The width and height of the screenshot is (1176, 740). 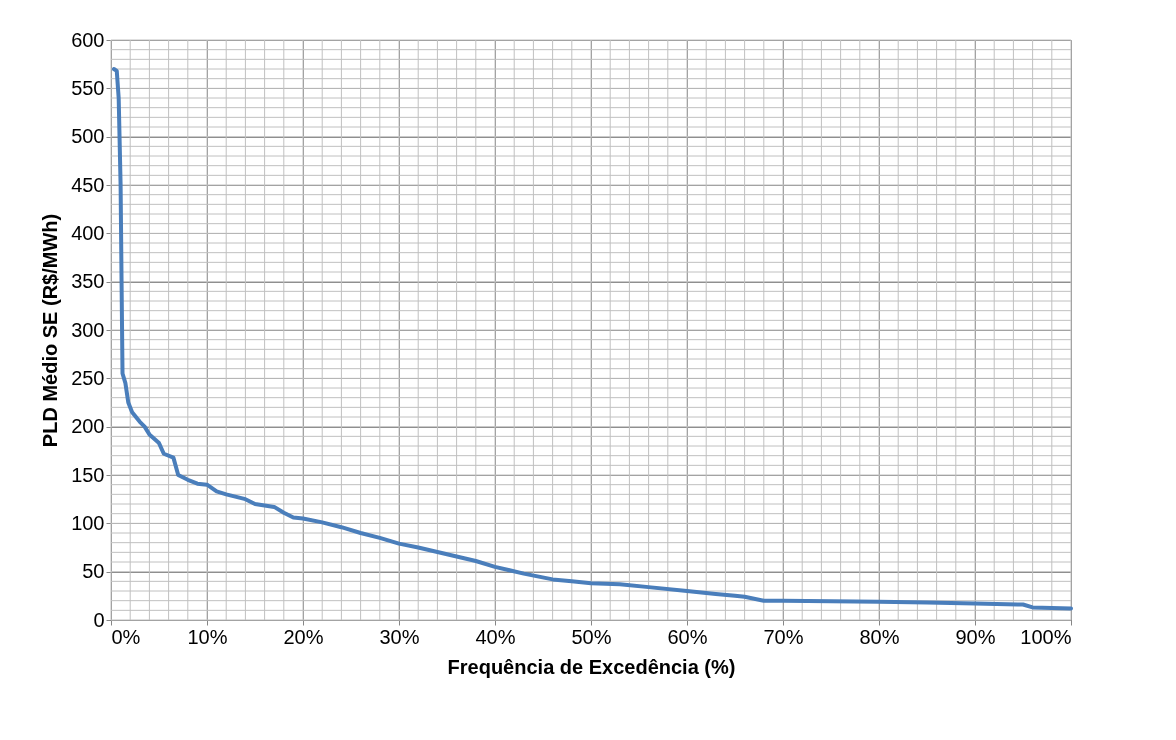 What do you see at coordinates (591, 636) in the screenshot?
I see `x-tick-label: 50%` at bounding box center [591, 636].